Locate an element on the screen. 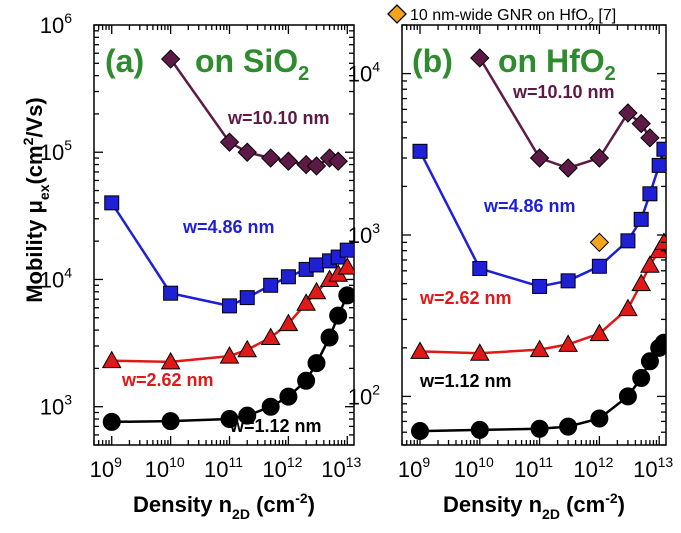 Image resolution: width=681 pixels, height=533 pixels. x-tick-label-b-4: 1013 is located at coordinates (653, 468).